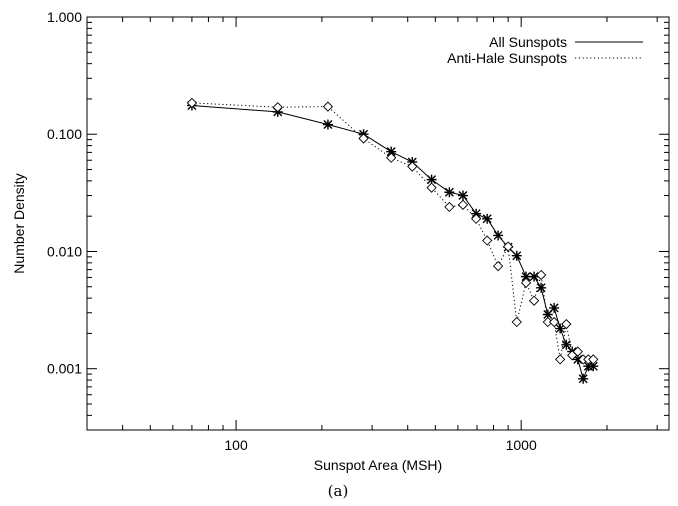 The width and height of the screenshot is (678, 506). I want to click on y-tick-label: 0.100, so click(64, 134).